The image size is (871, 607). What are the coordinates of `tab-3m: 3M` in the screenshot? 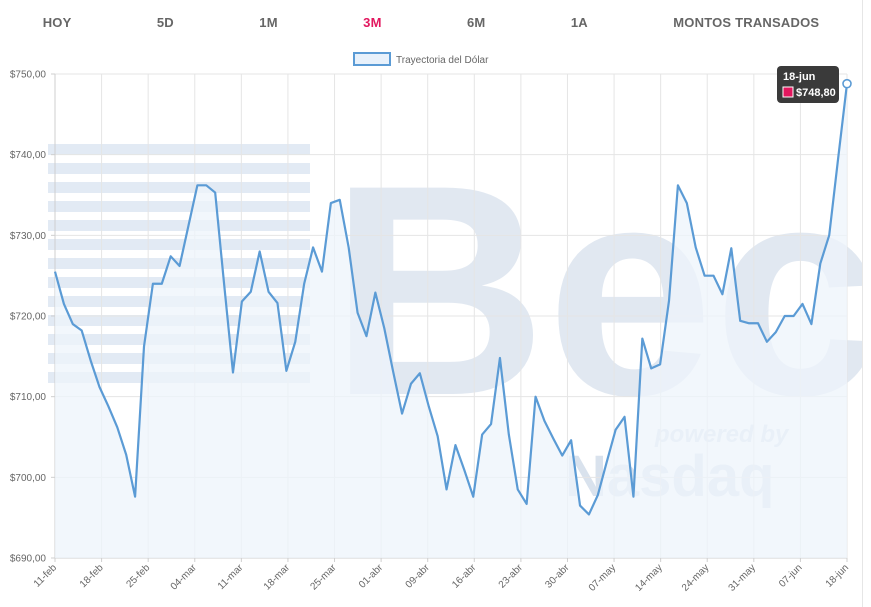 It's located at (372, 22).